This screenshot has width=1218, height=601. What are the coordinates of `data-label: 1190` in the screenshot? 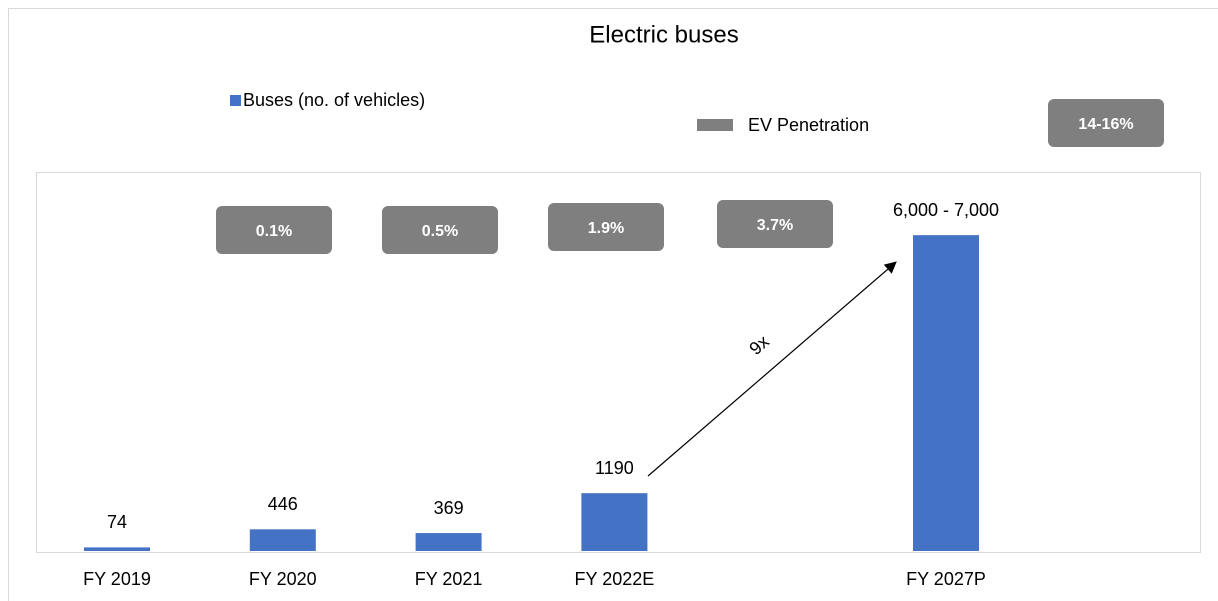 It's located at (614, 468).